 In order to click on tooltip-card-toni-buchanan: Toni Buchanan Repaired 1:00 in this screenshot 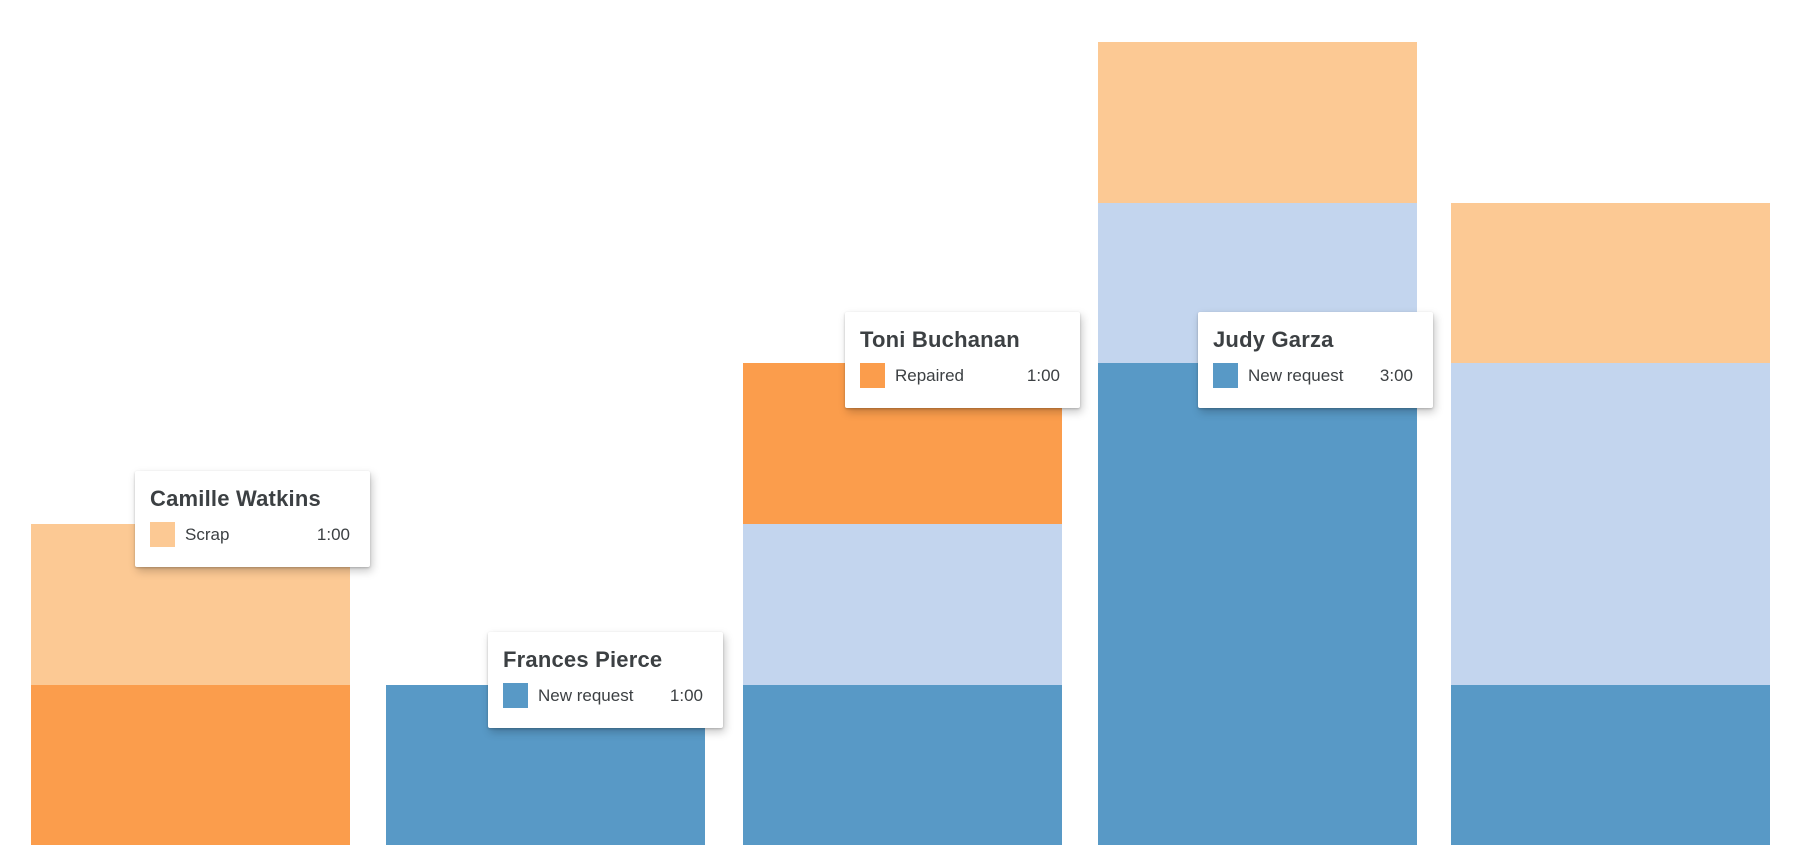, I will do `click(962, 360)`.